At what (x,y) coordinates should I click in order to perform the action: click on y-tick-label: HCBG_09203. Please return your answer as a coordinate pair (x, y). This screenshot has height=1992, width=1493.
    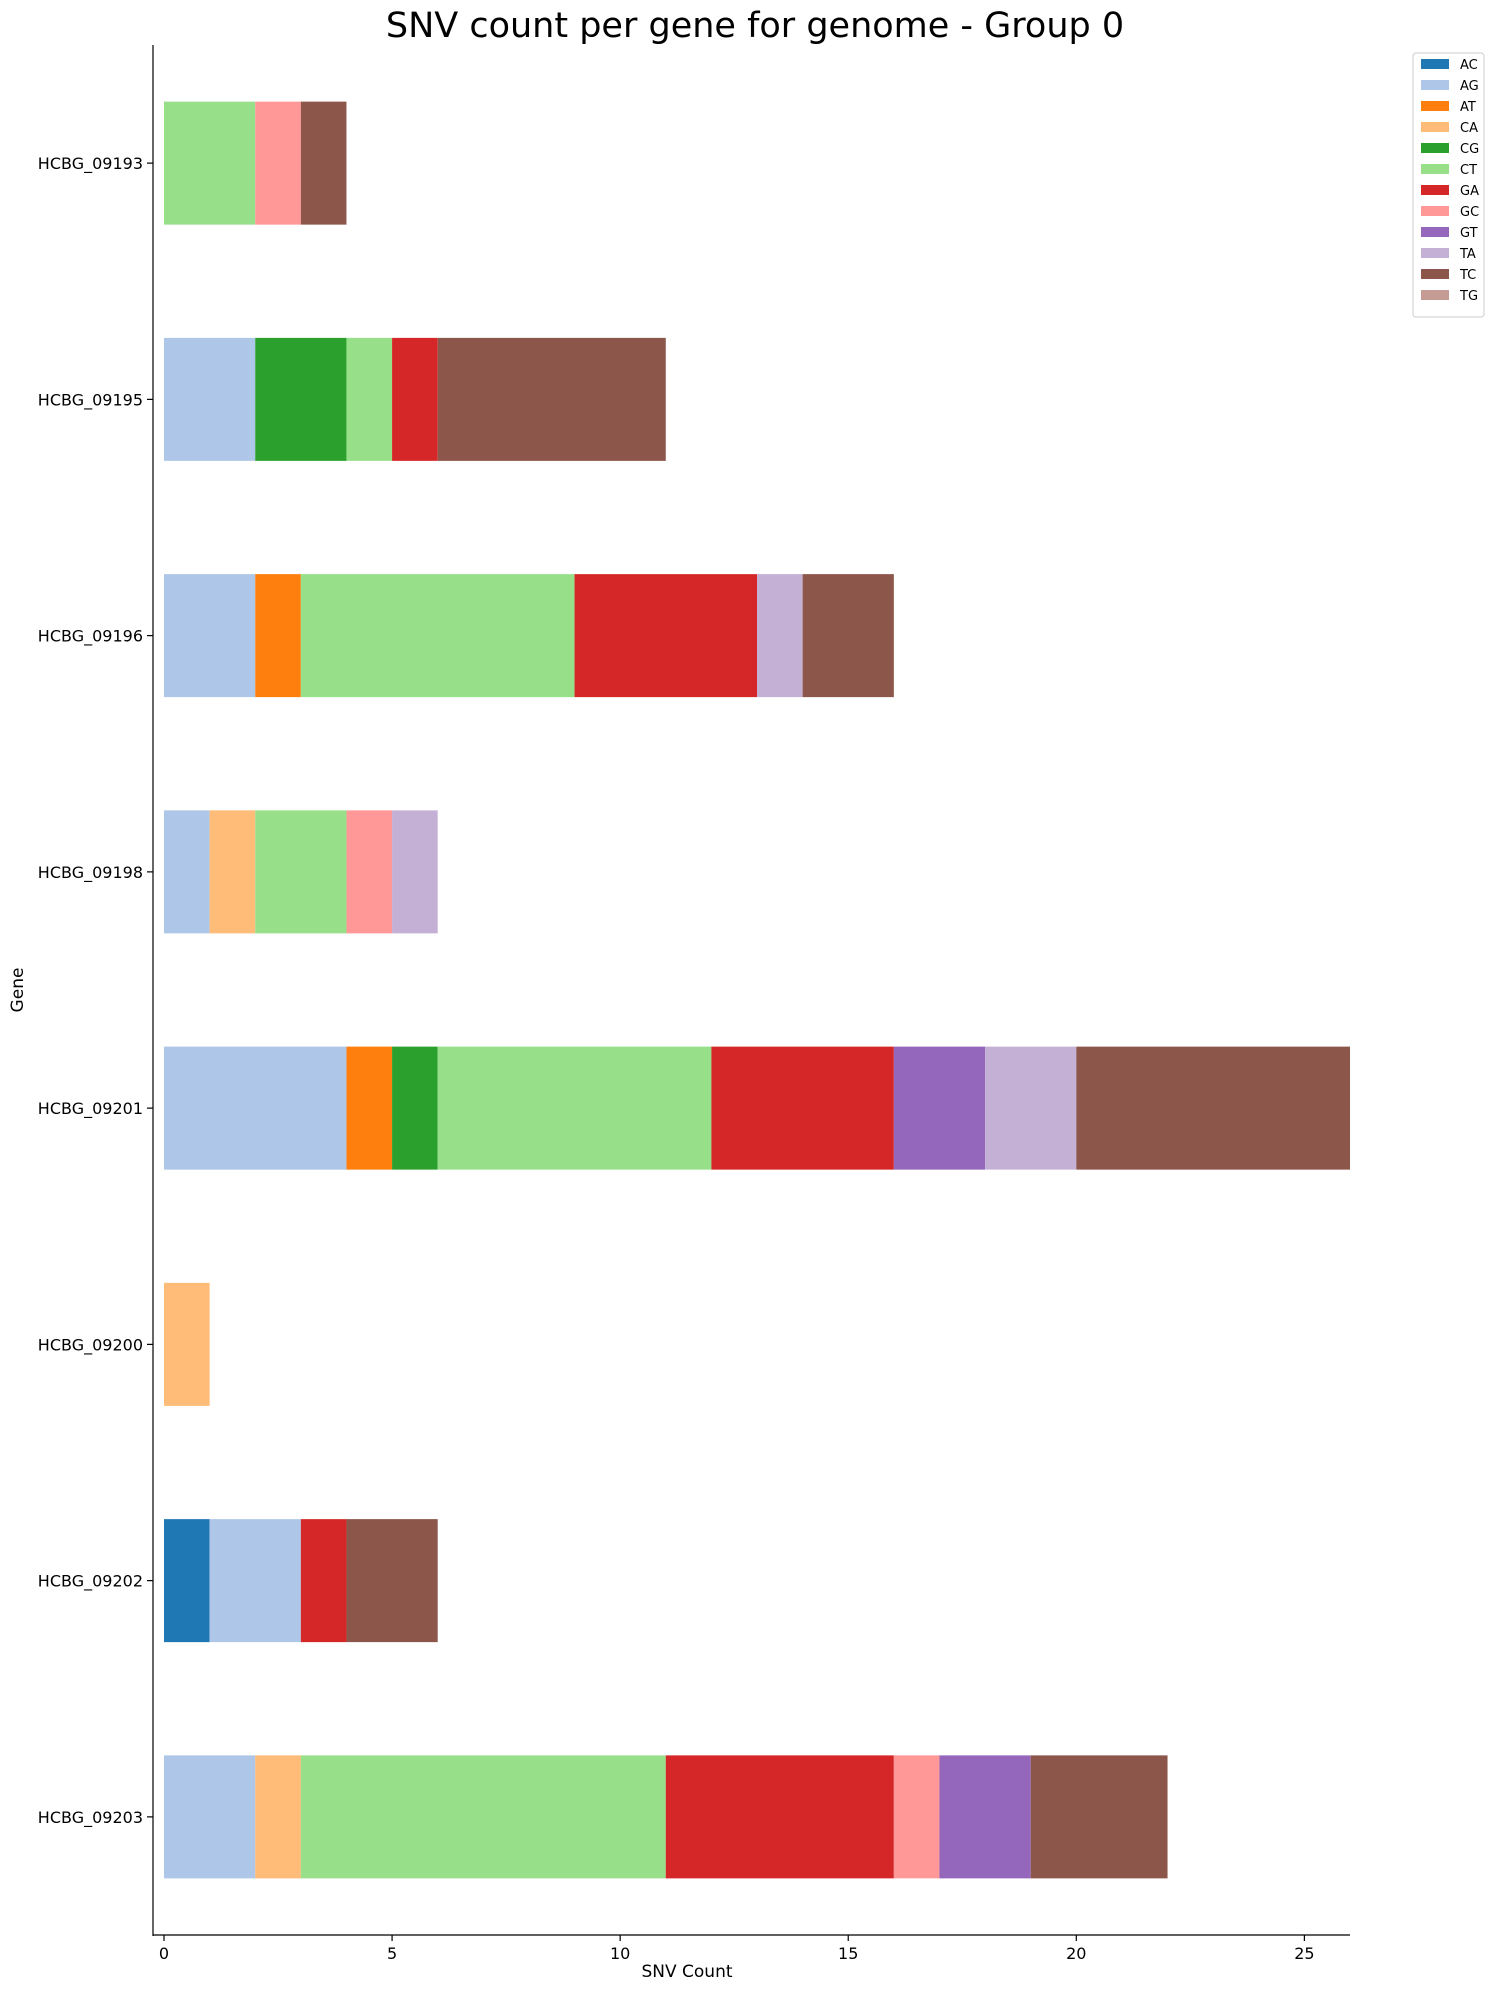
    Looking at the image, I should click on (90, 1818).